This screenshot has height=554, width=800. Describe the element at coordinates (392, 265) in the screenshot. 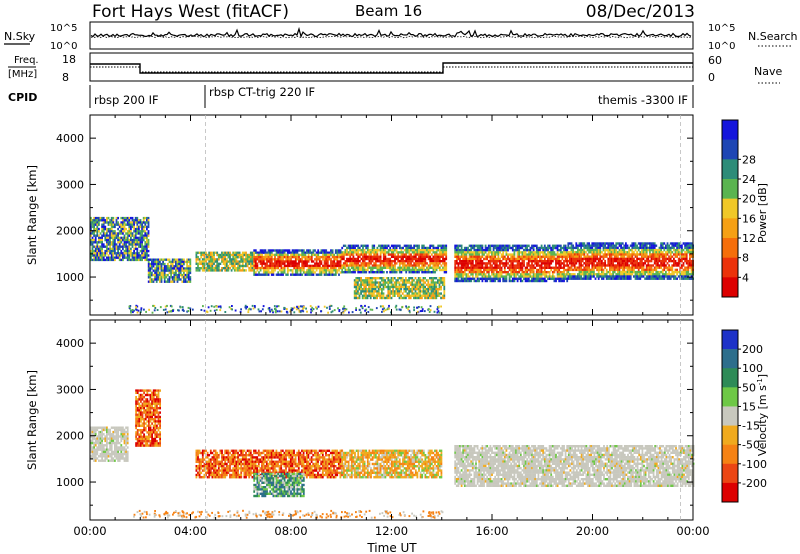

I see `power-scatter` at that location.